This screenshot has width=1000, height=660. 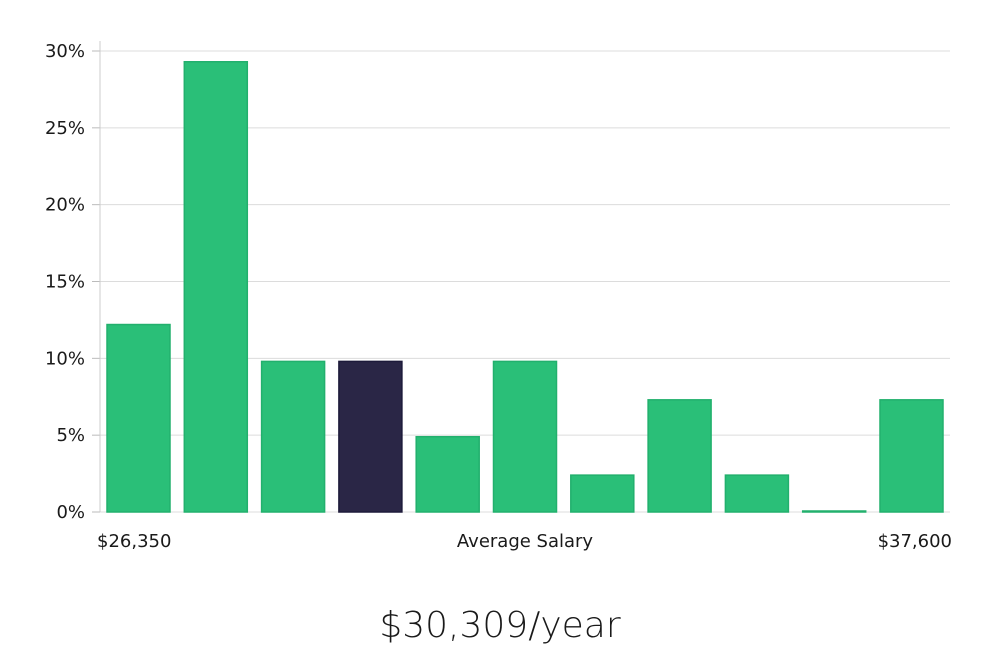 What do you see at coordinates (70, 435) in the screenshot?
I see `y-tick-label: 5%` at bounding box center [70, 435].